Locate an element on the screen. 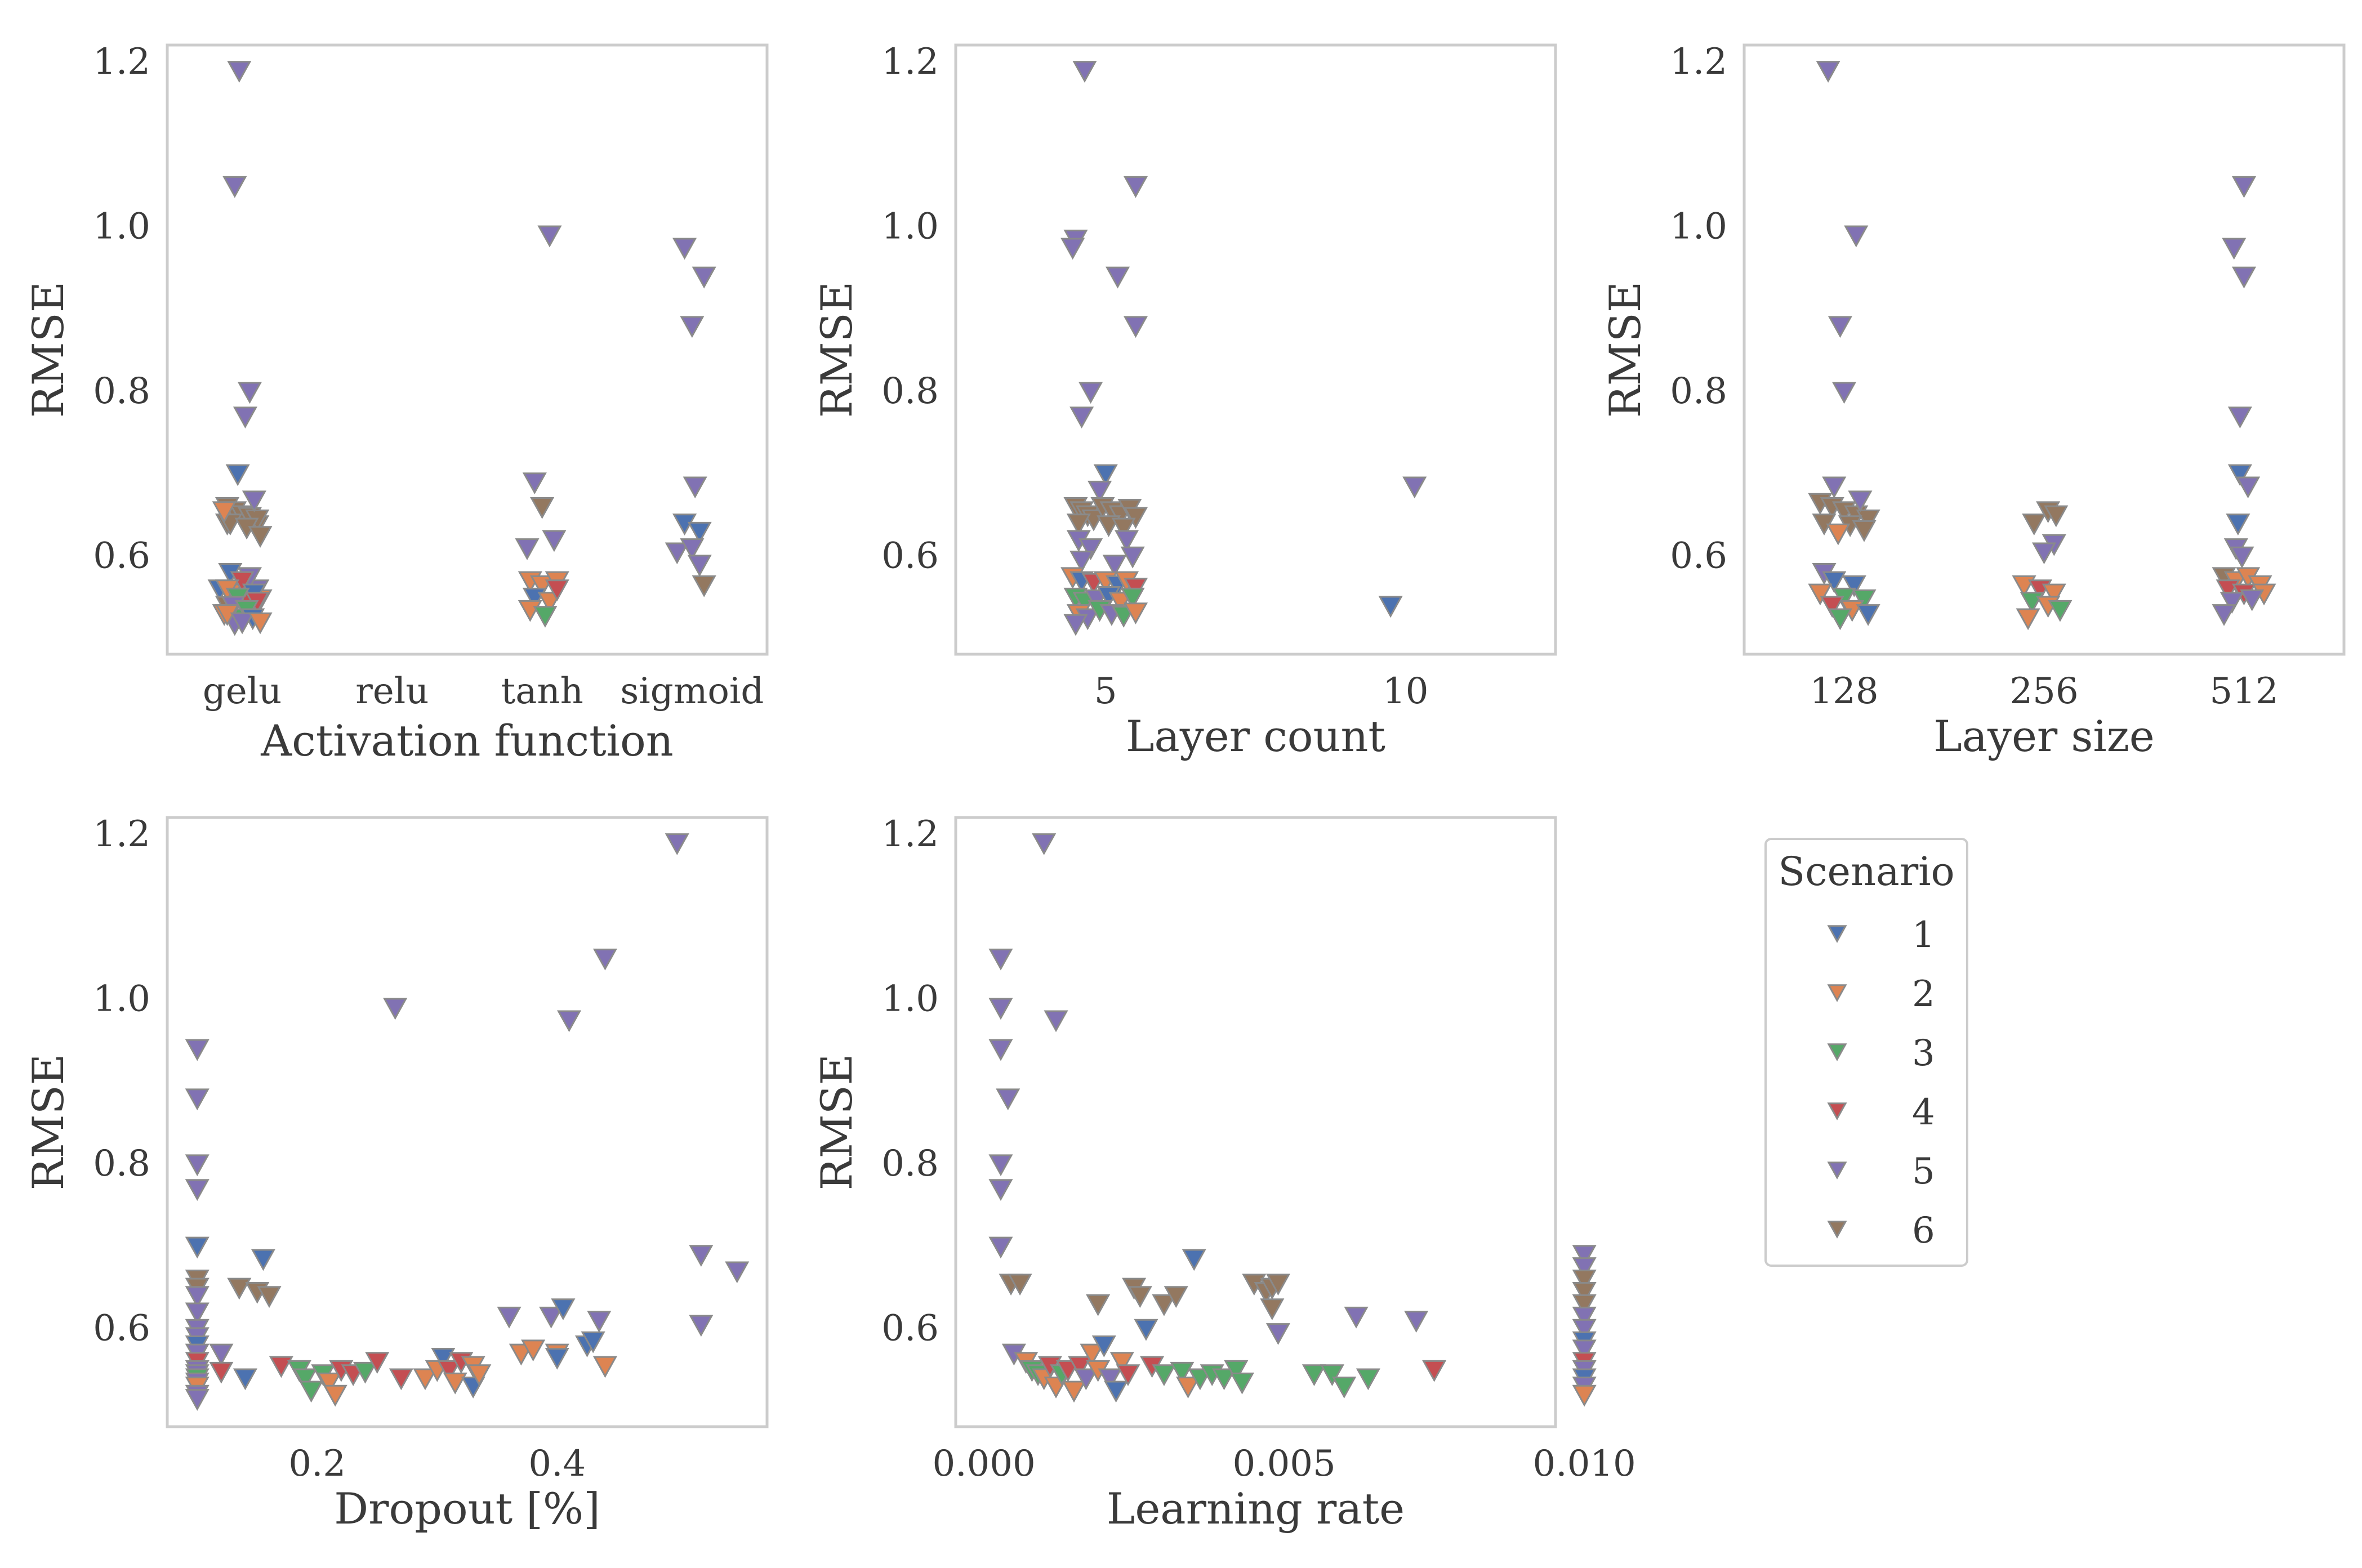  x-tick-label: gelu is located at coordinates (242, 691).